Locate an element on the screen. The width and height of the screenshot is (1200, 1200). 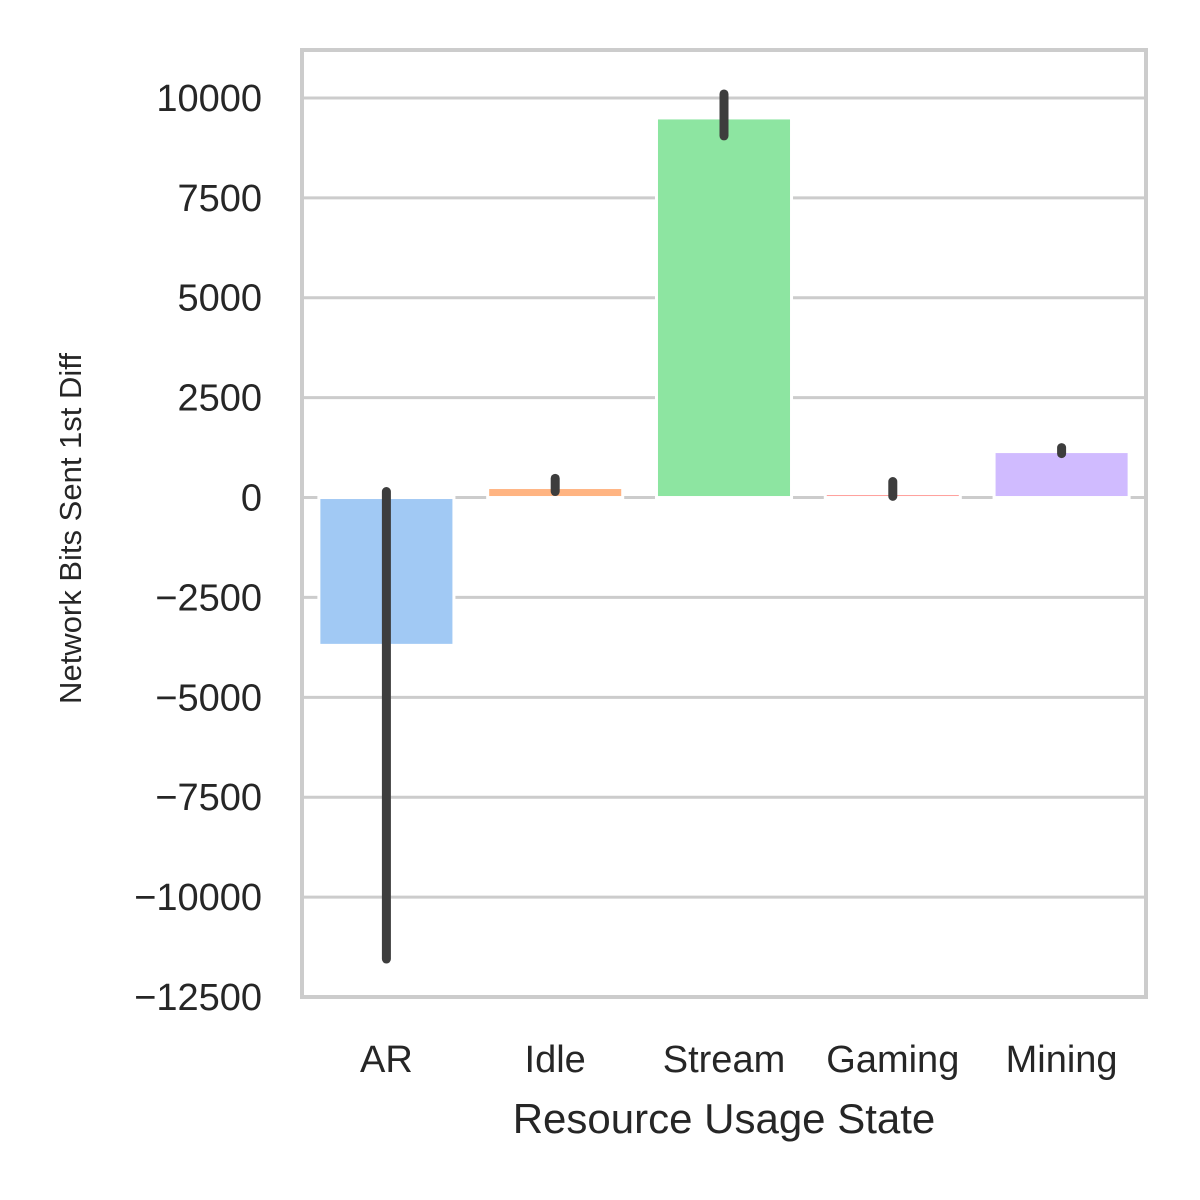
x-tick-label: Gaming is located at coordinates (892, 1060).